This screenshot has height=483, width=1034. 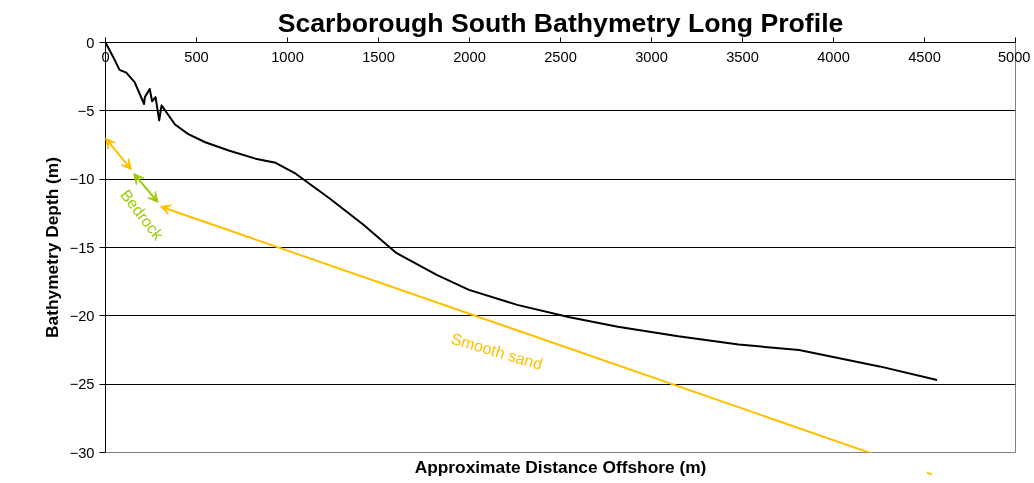 What do you see at coordinates (469, 56) in the screenshot?
I see `x-tick-label: 2000` at bounding box center [469, 56].